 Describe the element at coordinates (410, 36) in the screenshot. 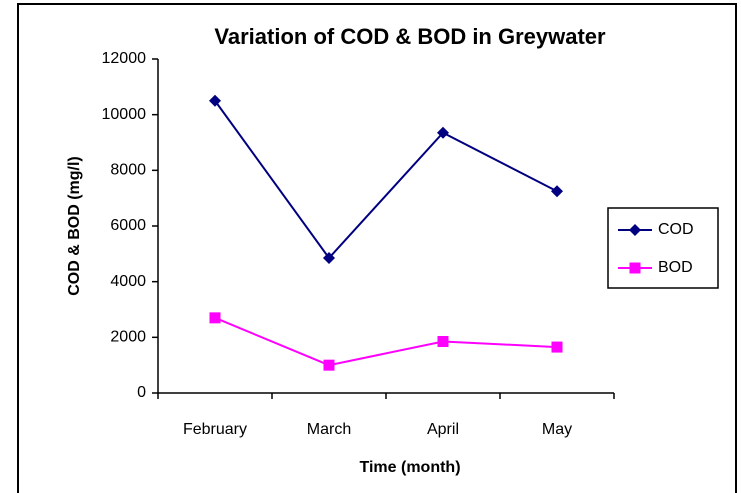

I see `chart-title: Variation of COD & BOD in Greywater` at that location.